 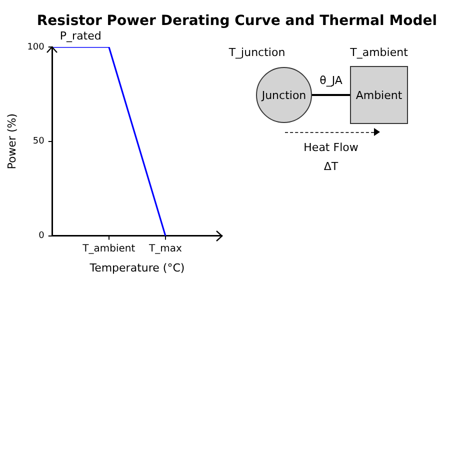 I want to click on text: Ambient, so click(x=379, y=95).